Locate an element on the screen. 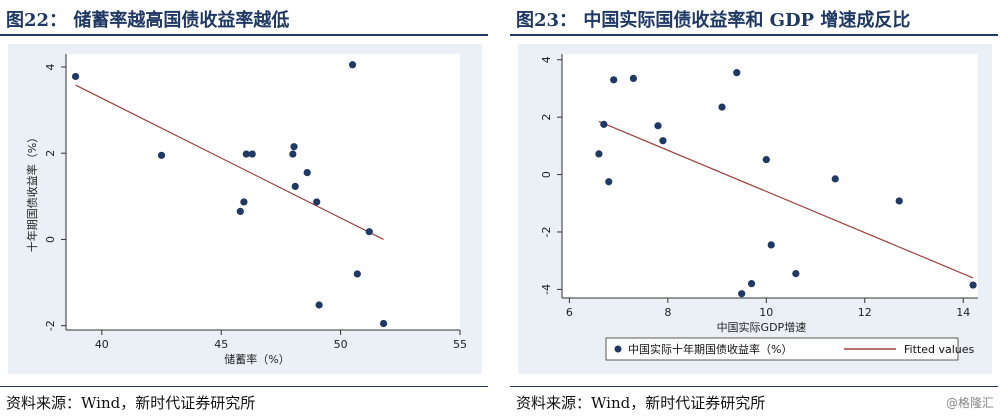 Image resolution: width=1000 pixels, height=420 pixels. x-tick-label: 12 is located at coordinates (865, 312).